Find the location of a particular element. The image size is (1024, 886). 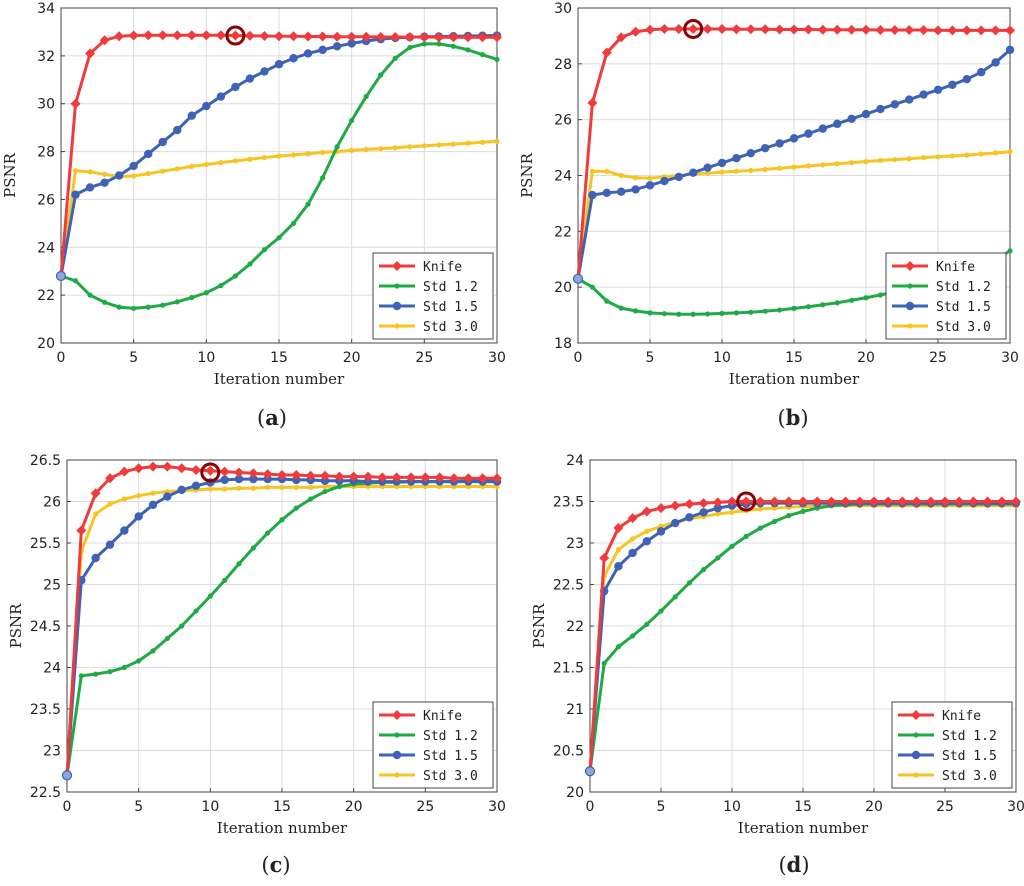

series-knife is located at coordinates (803, 636).